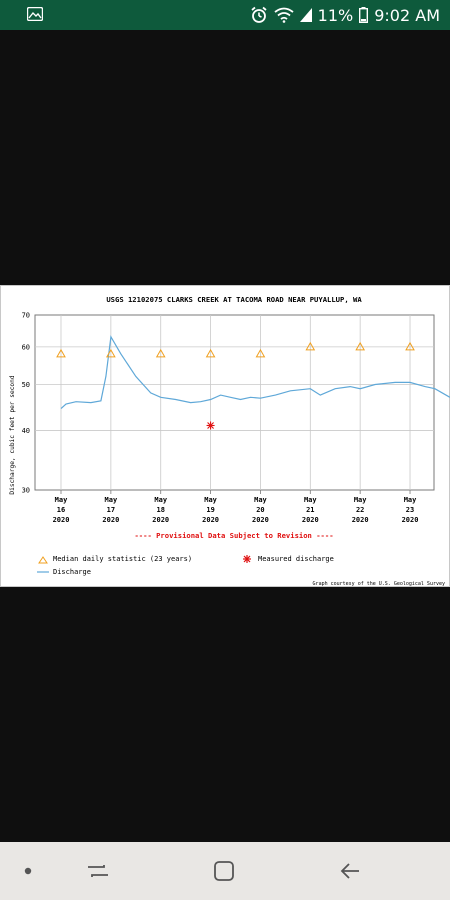 The height and width of the screenshot is (900, 450). I want to click on y-tick-label: 40, so click(26, 431).